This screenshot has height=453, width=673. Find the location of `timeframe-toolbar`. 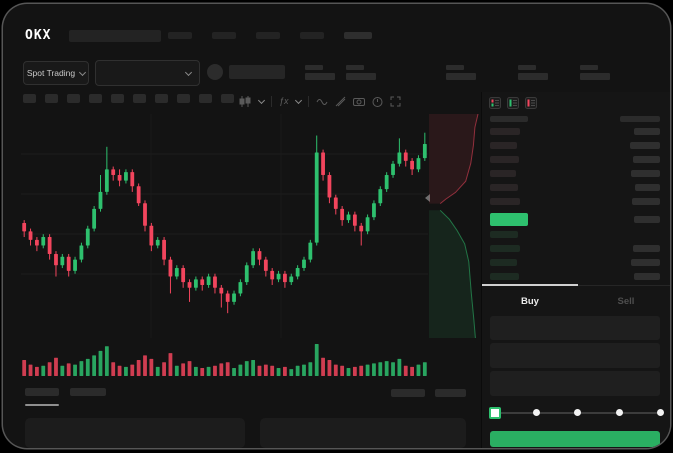

timeframe-toolbar is located at coordinates (128, 98).